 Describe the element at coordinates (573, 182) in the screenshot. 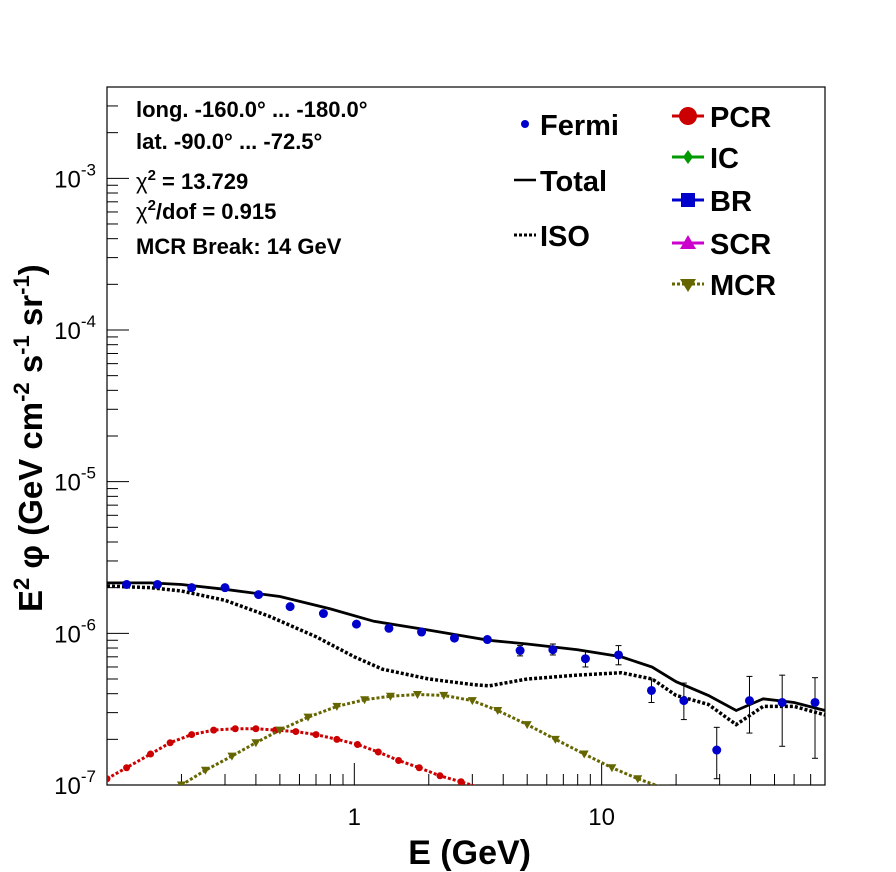

I see `legend-total-label: Total` at that location.